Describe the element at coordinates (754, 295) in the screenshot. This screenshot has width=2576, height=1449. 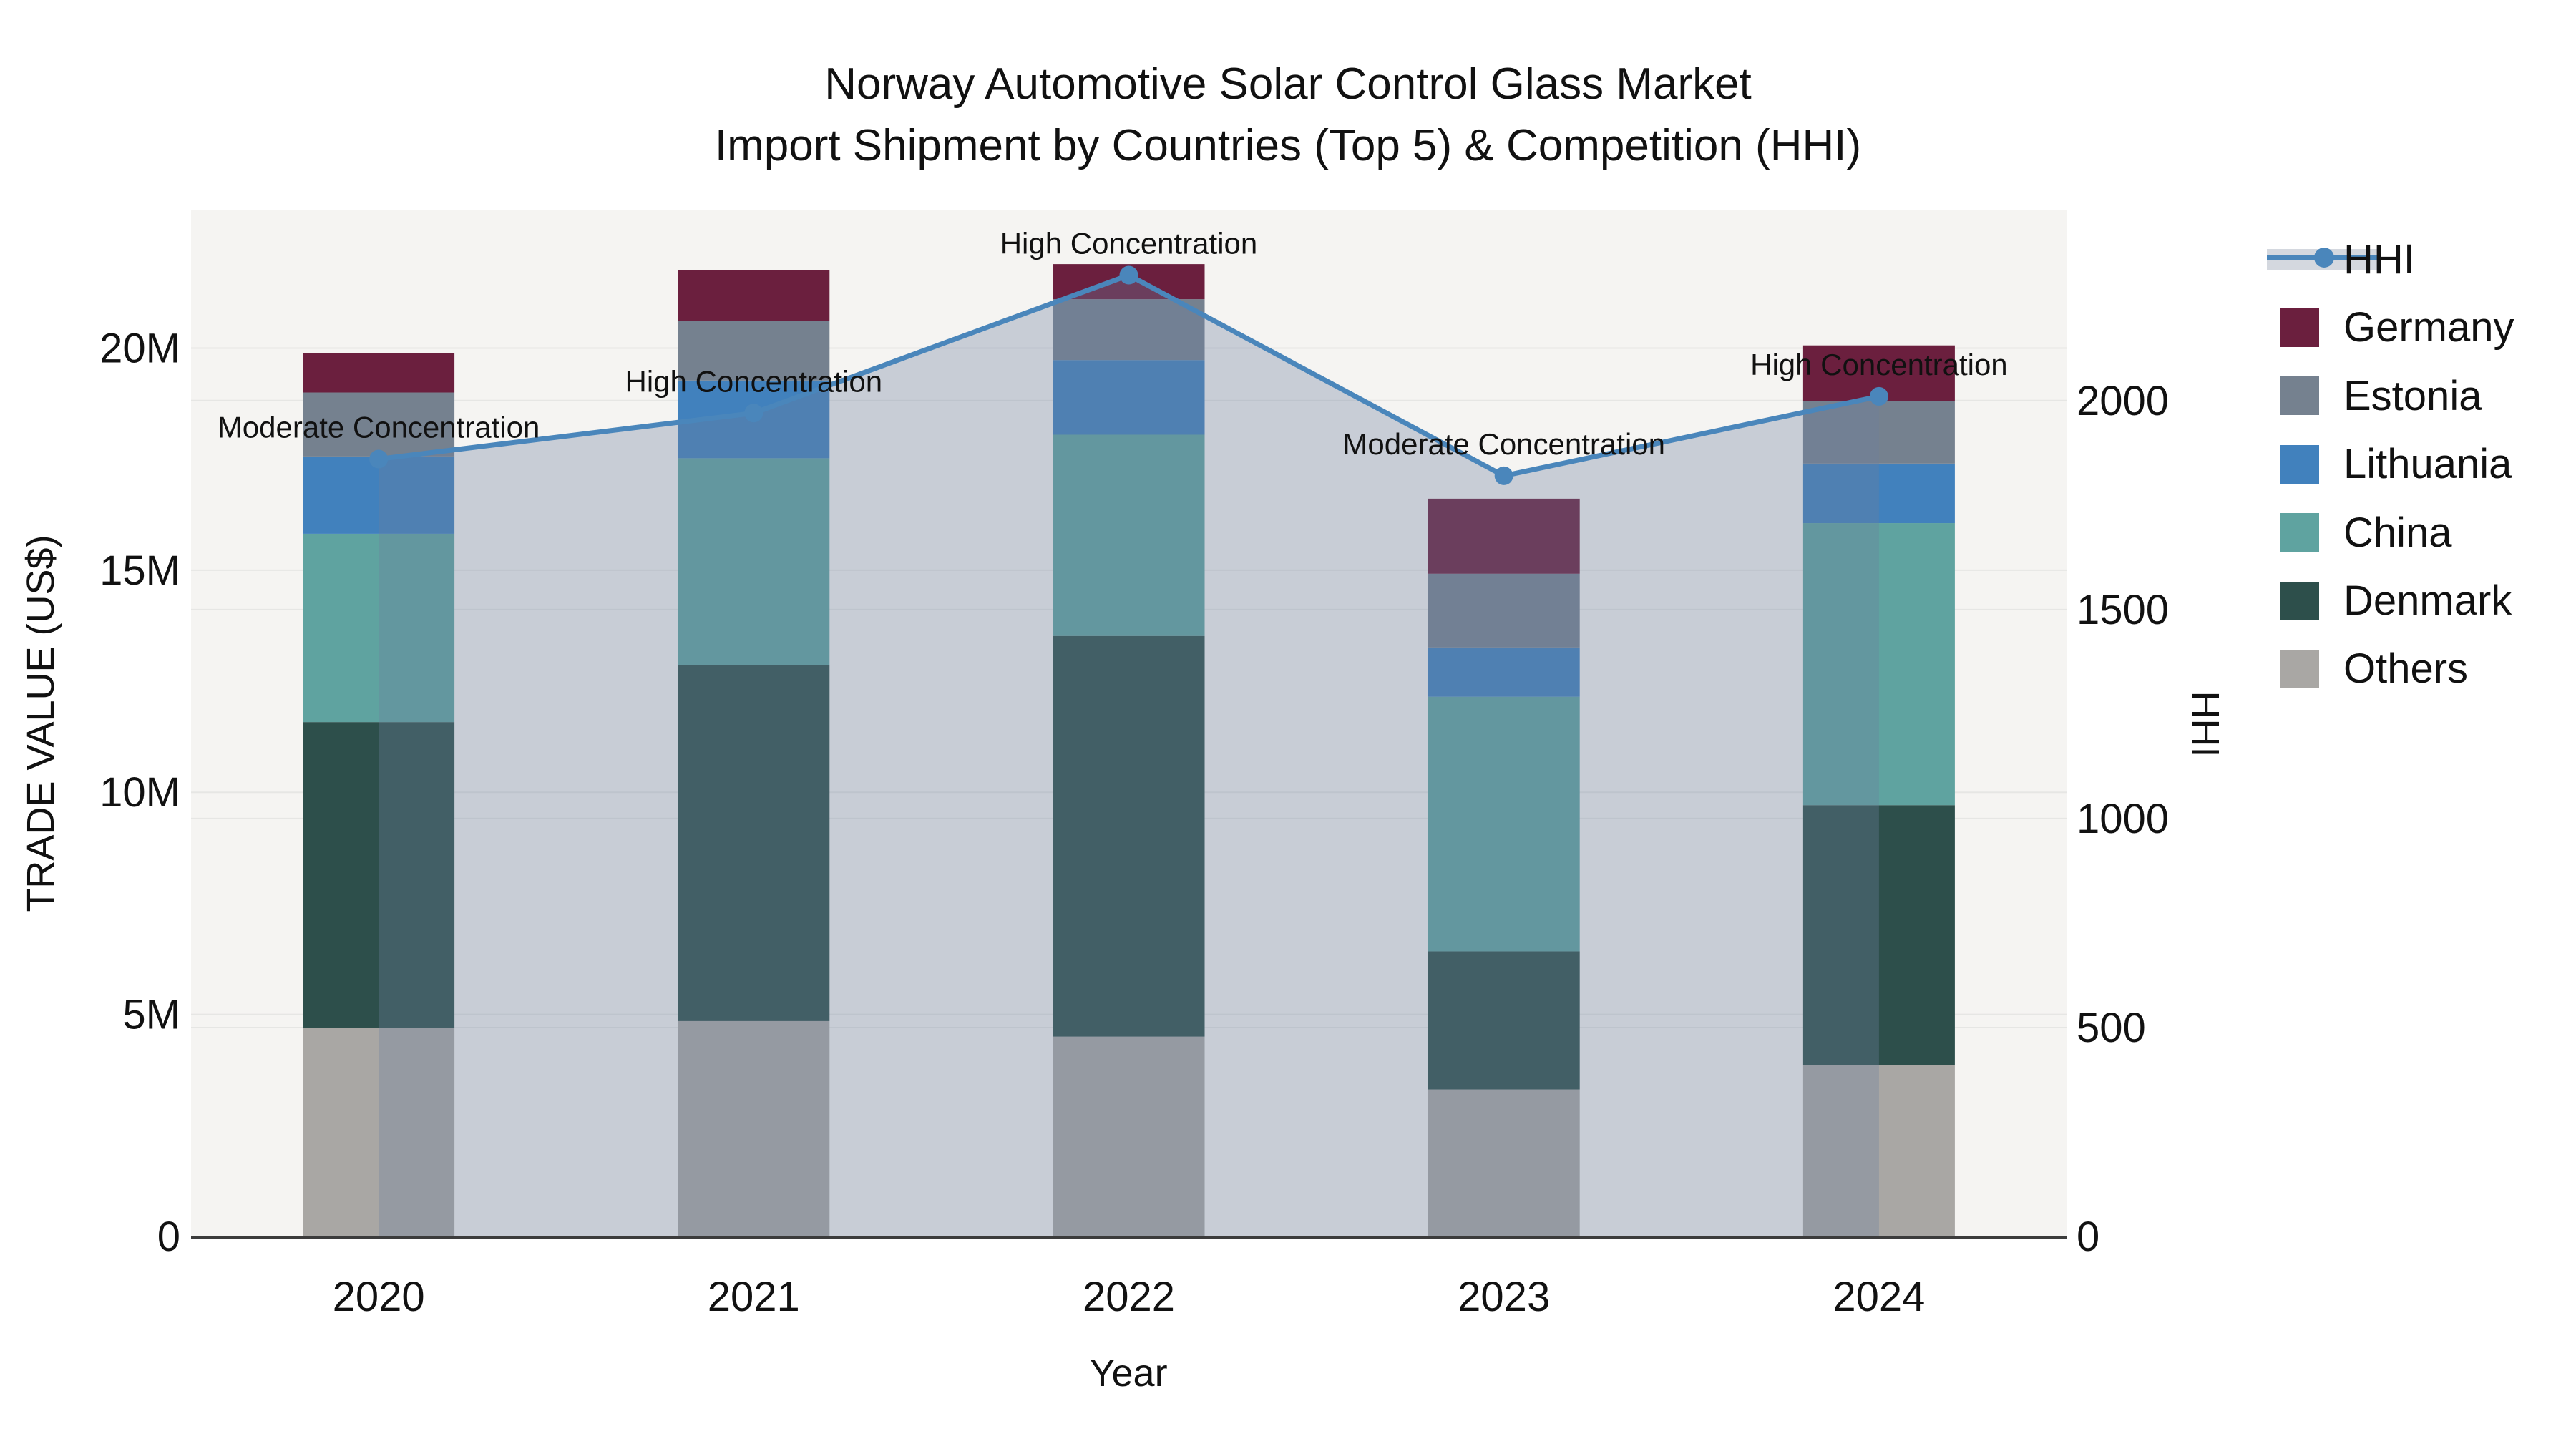
I see `bar-segment-germany-2021` at that location.